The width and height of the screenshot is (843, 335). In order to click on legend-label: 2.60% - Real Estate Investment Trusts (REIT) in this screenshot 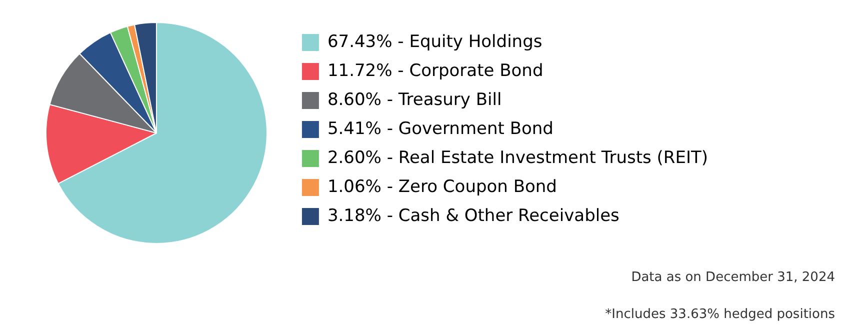, I will do `click(517, 158)`.